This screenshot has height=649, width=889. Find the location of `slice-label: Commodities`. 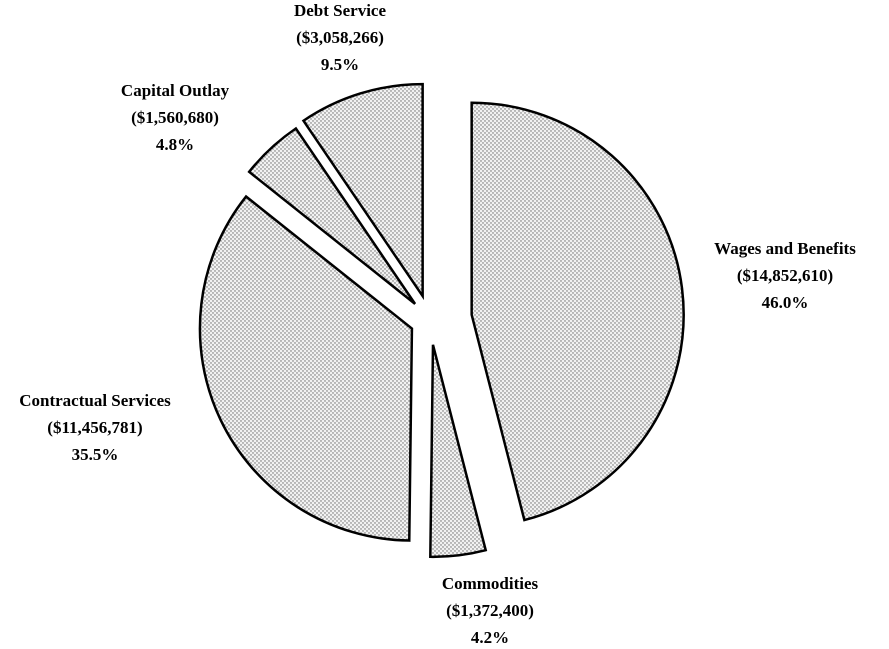

slice-label: Commodities is located at coordinates (490, 583).